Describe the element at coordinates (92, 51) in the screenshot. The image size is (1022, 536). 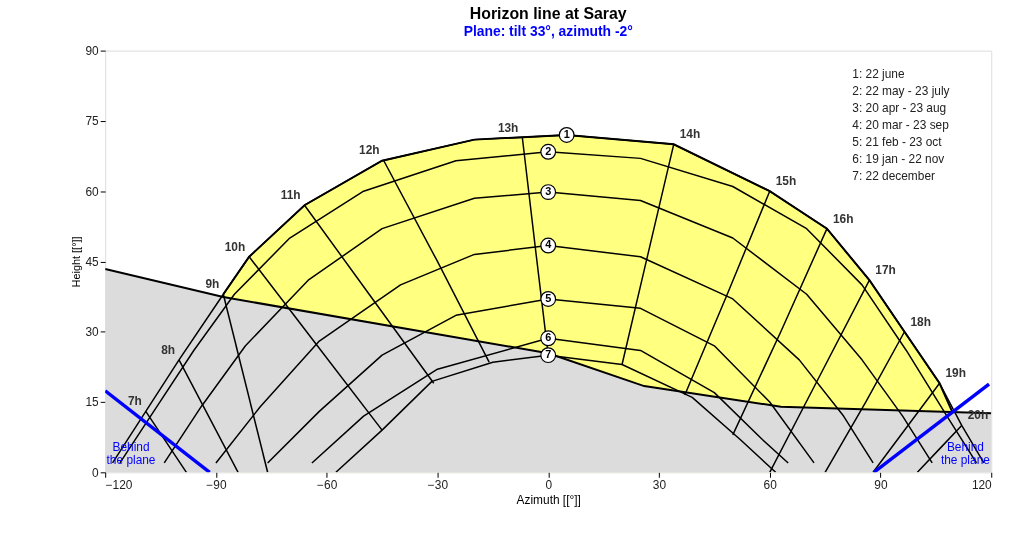
I see `y-tick-label: 90` at that location.